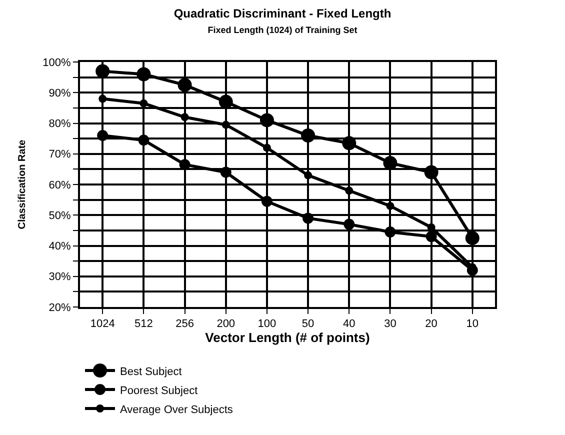 The image size is (565, 435). Describe the element at coordinates (60, 93) in the screenshot. I see `y-tick-label: 90%` at that location.